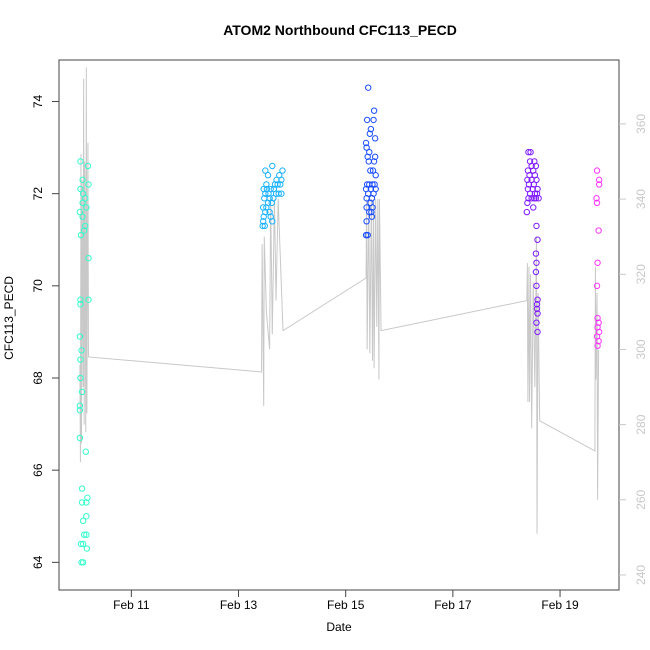 The width and height of the screenshot is (650, 650). Describe the element at coordinates (38, 194) in the screenshot. I see `y-tick-label: 72` at that location.